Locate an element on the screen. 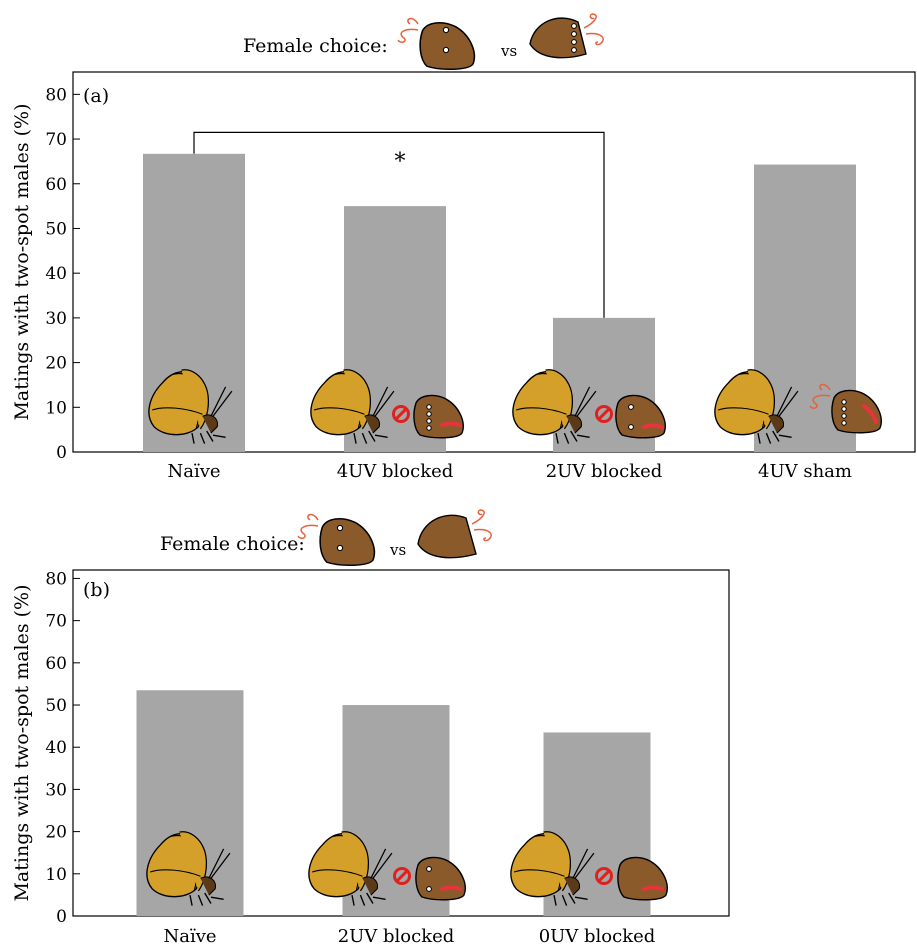 This screenshot has width=917, height=947. x-labels-a: Naïve 4UV blocked 2UV blocked 4UV sham is located at coordinates (509, 471).